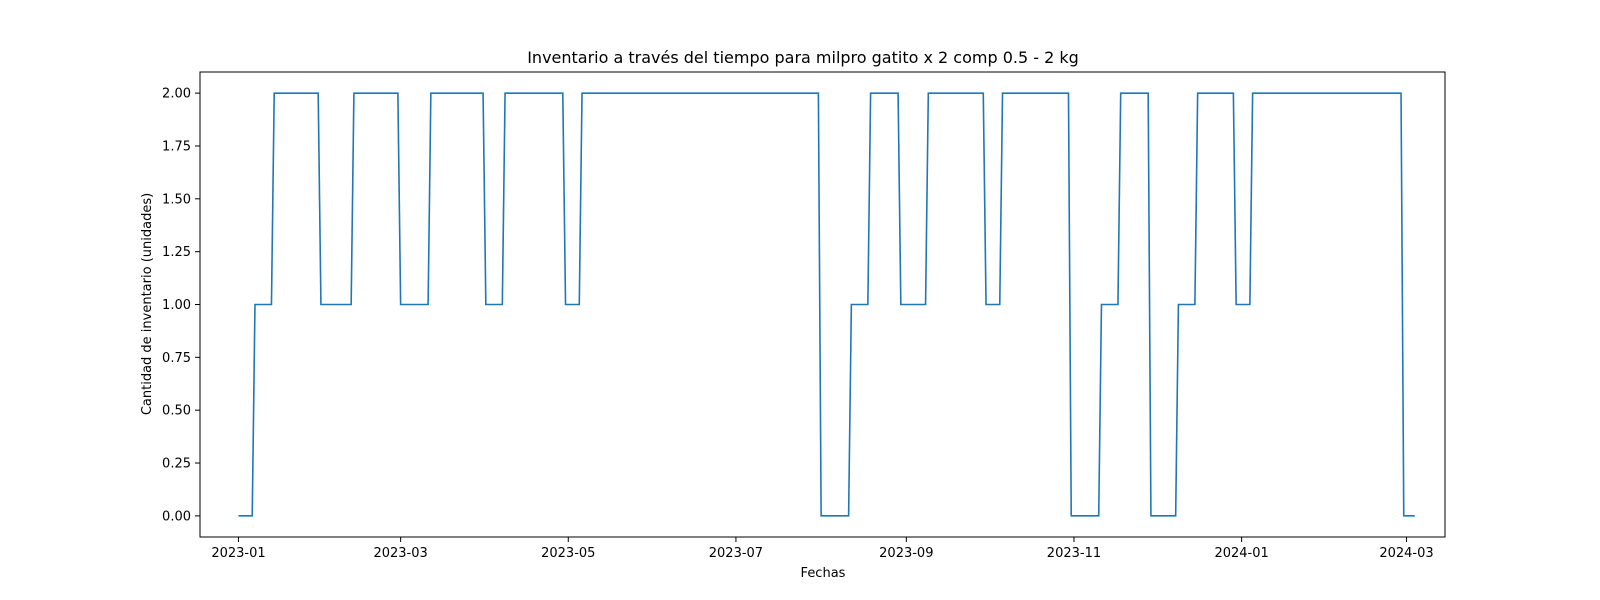 The width and height of the screenshot is (1600, 600). What do you see at coordinates (1241, 553) in the screenshot?
I see `x-tick-label: 2024-01` at bounding box center [1241, 553].